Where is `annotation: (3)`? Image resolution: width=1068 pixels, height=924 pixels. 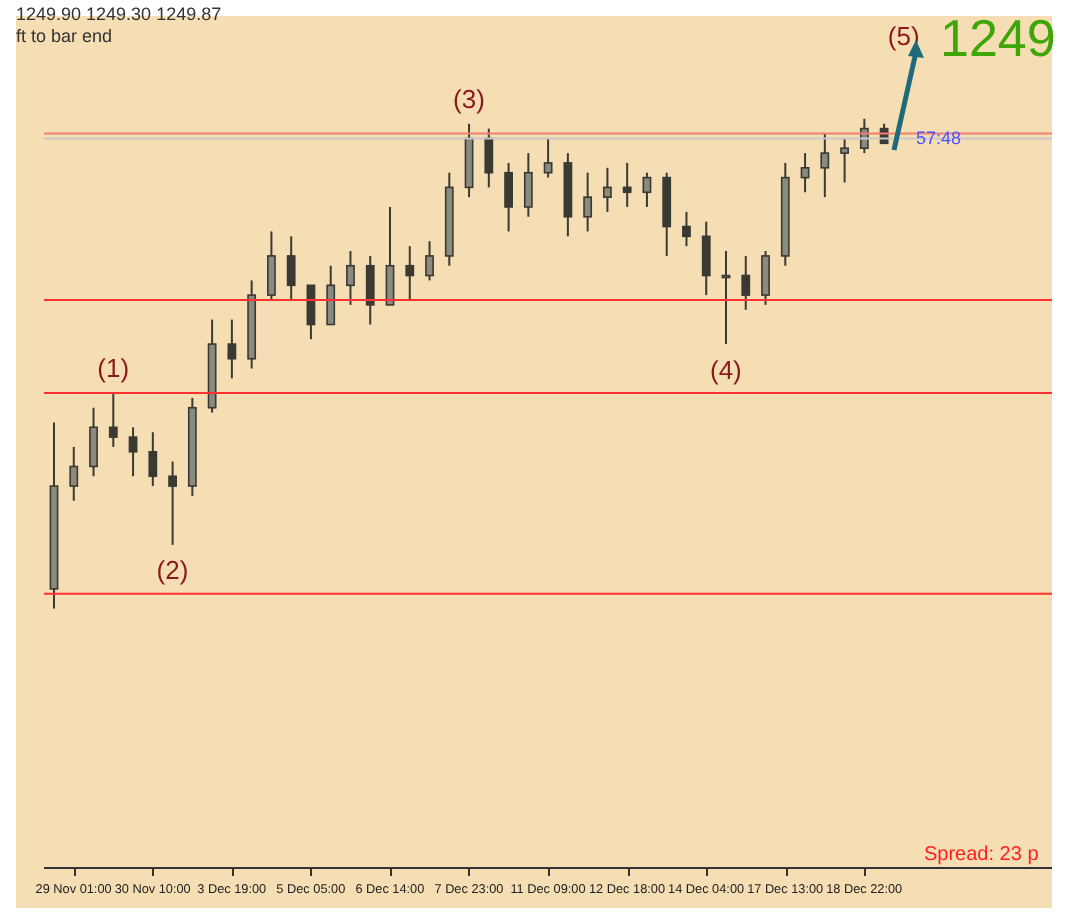
annotation: (3) is located at coordinates (469, 98).